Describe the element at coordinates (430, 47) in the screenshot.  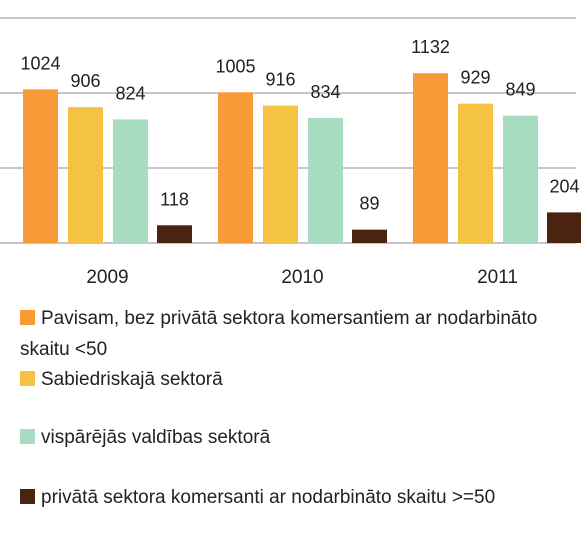
I see `data-label: 1132` at that location.